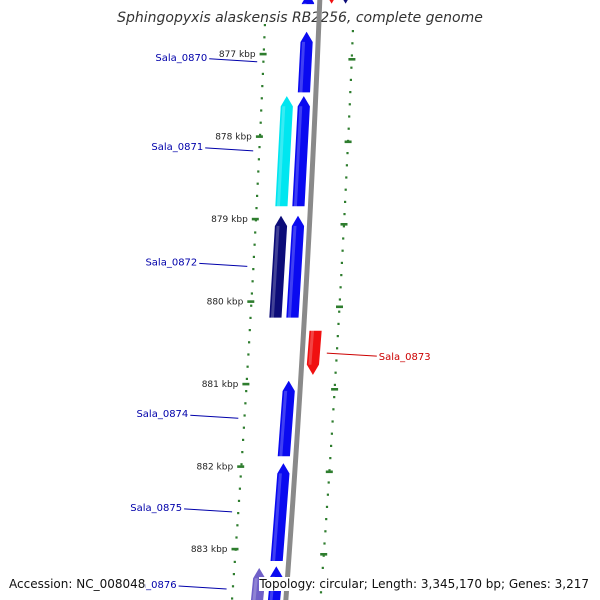 This screenshot has height=600, width=600. Describe the element at coordinates (171, 262) in the screenshot. I see `gene-label-sala_0872: Sala_0872` at that location.